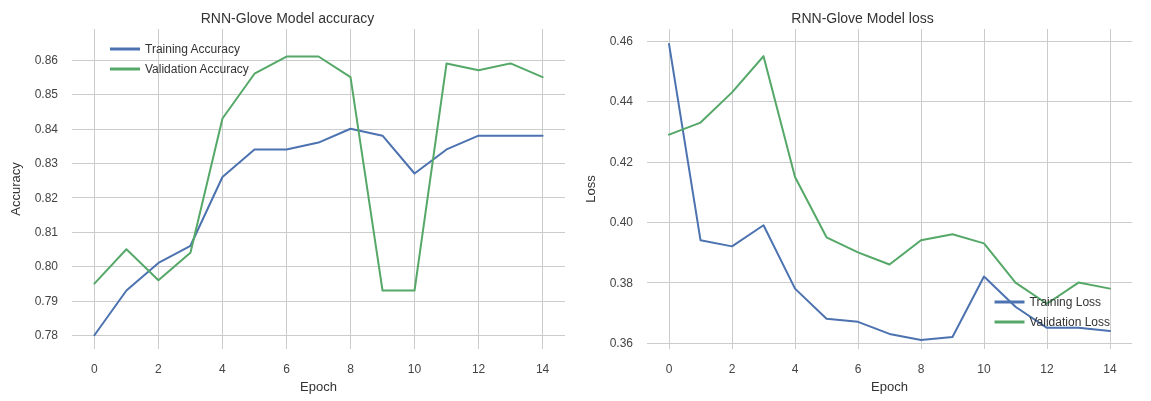 This screenshot has width=1151, height=401. What do you see at coordinates (621, 41) in the screenshot?
I see `y-tick-label: 0.46` at bounding box center [621, 41].